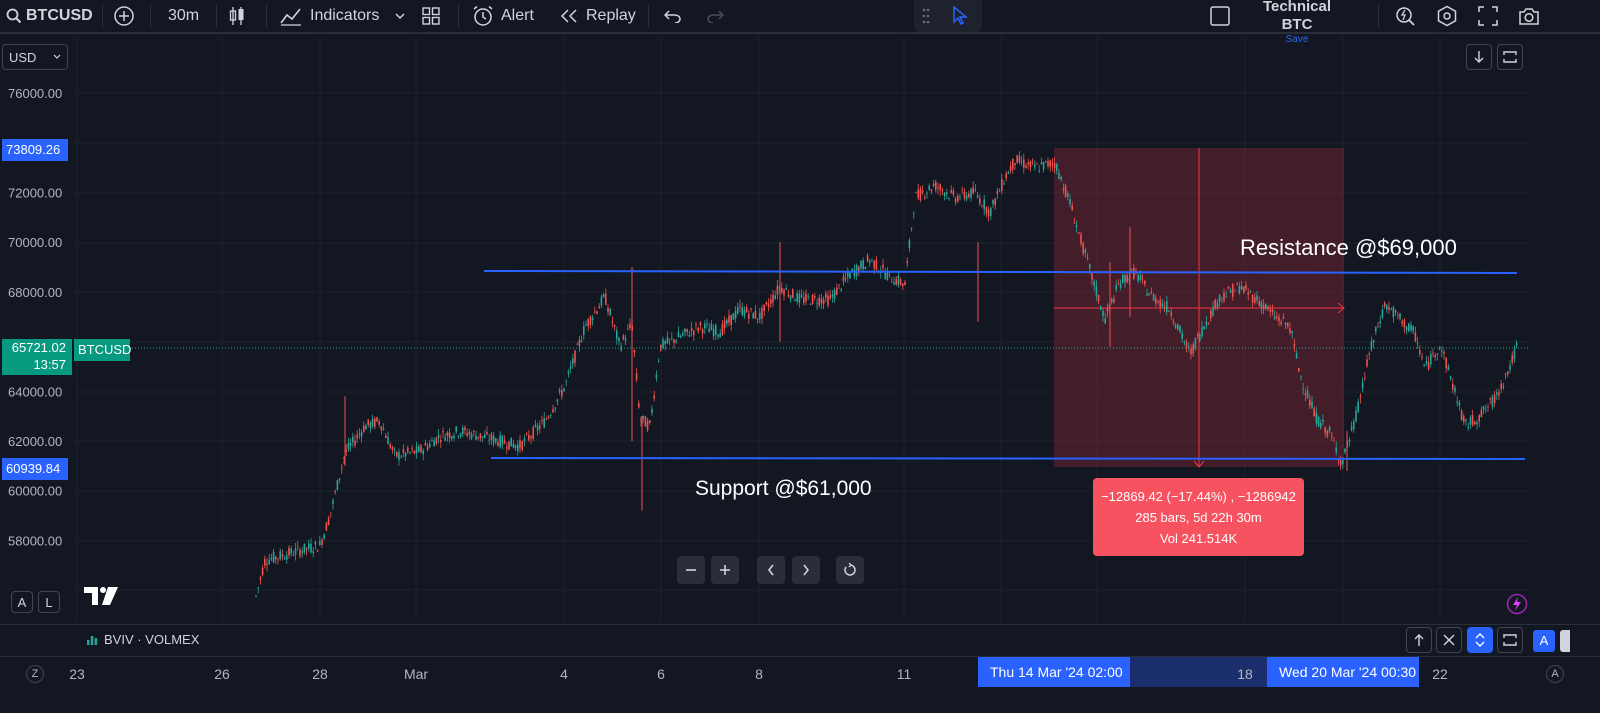 This screenshot has width=1600, height=713. What do you see at coordinates (35, 292) in the screenshot?
I see `price-tick: 68000.00` at bounding box center [35, 292].